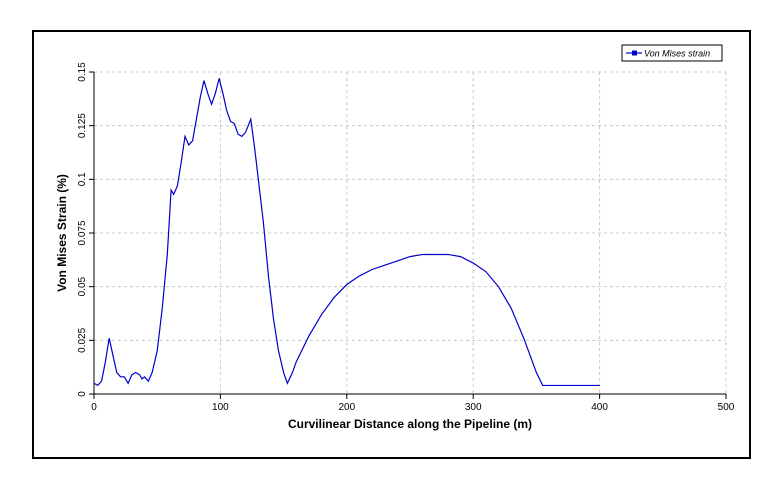  Describe the element at coordinates (82, 394) in the screenshot. I see `y-tick-label: 0` at that location.